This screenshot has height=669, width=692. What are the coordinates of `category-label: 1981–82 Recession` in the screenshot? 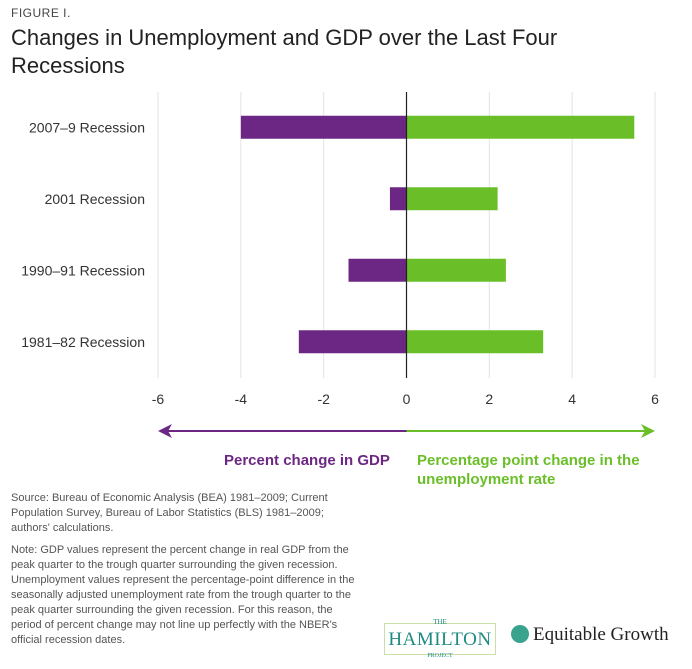 It's located at (83, 342).